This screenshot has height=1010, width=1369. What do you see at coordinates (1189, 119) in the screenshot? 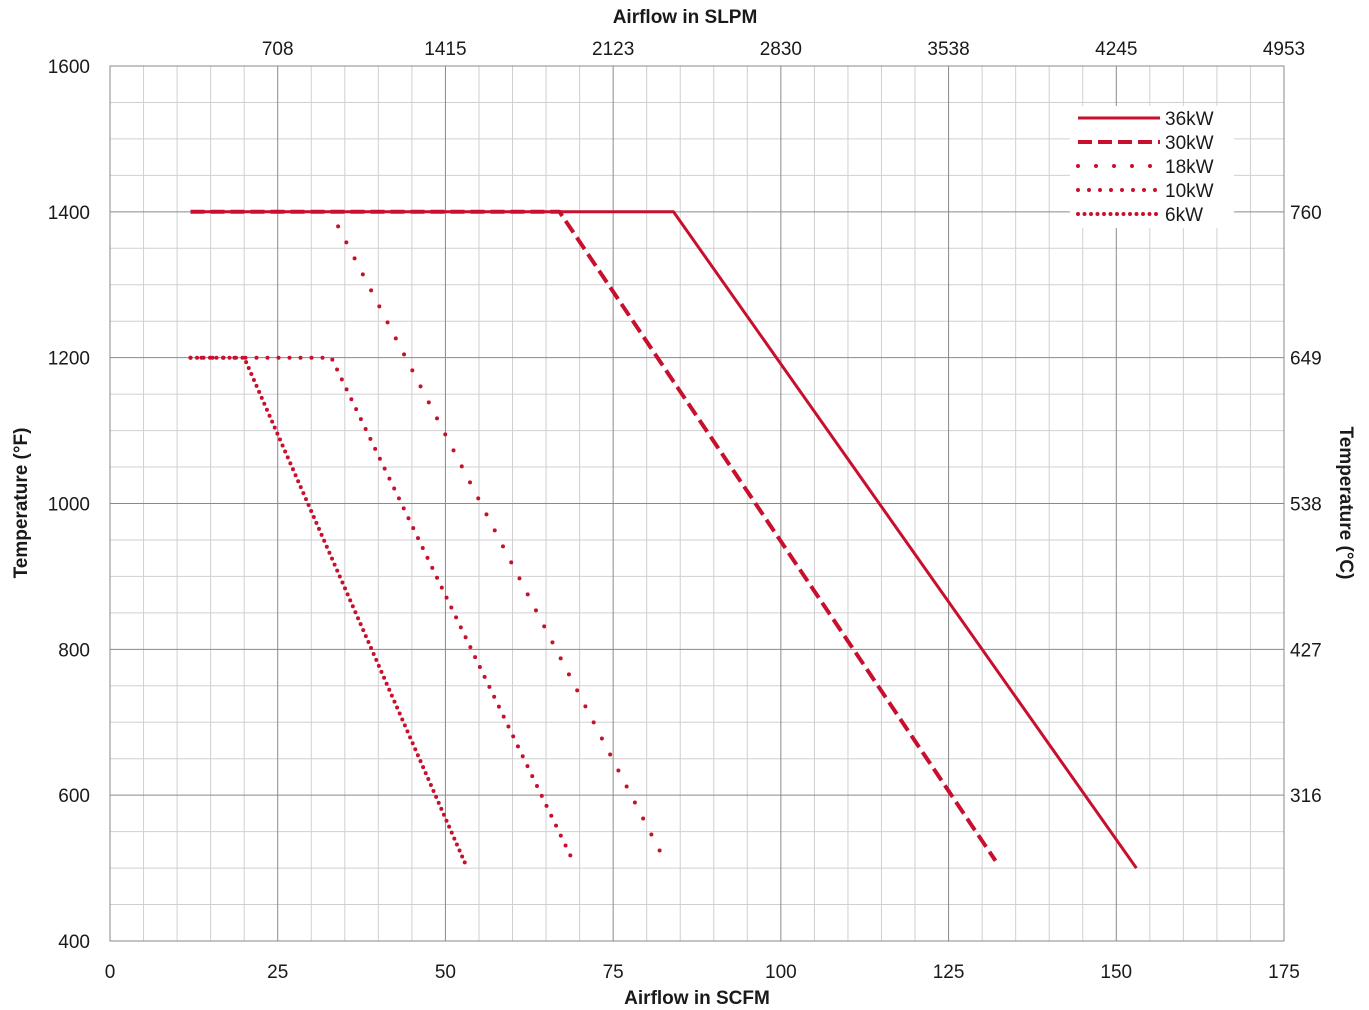
I see `legend-label-36kw: 36kW` at bounding box center [1189, 119].